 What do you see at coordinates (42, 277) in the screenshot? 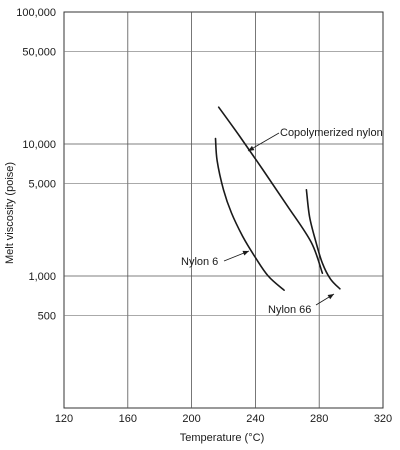
I see `y-tick-label: 1,000` at bounding box center [42, 277].